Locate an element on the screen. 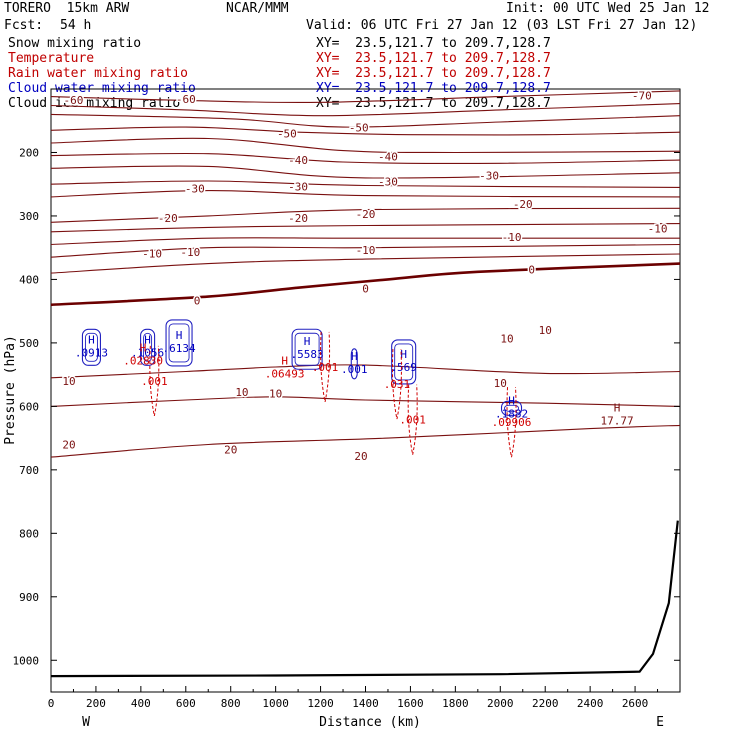 This screenshot has height=740, width=740. cloud-max-value: .569 is located at coordinates (403, 367).